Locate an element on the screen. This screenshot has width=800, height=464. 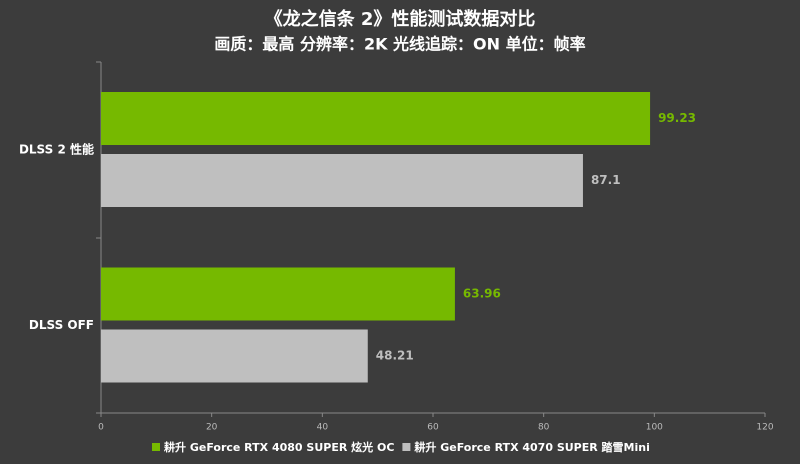
category-label: DLSS 2 性能 is located at coordinates (56, 148).